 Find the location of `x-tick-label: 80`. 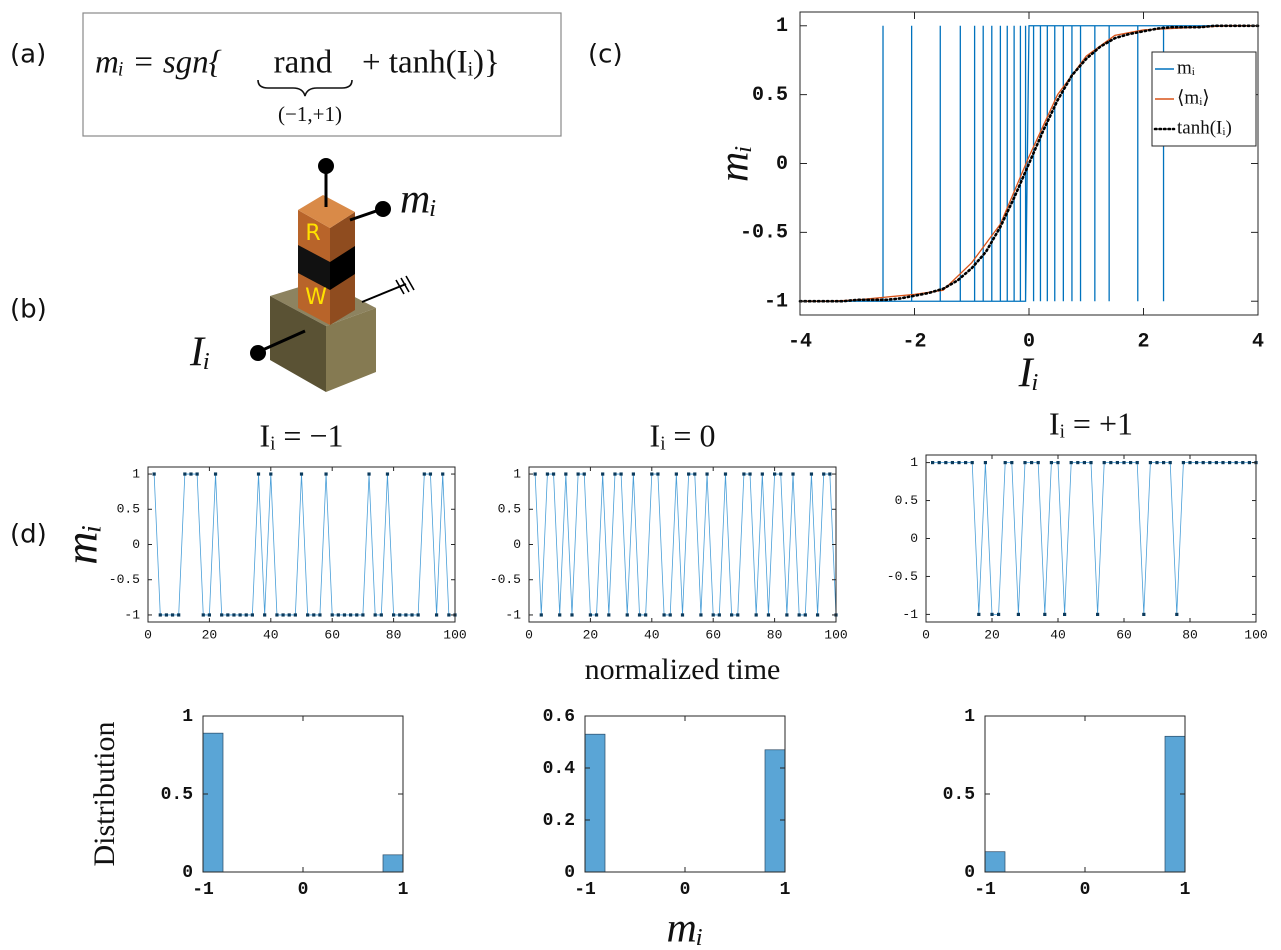

x-tick-label: 80 is located at coordinates (1190, 634).